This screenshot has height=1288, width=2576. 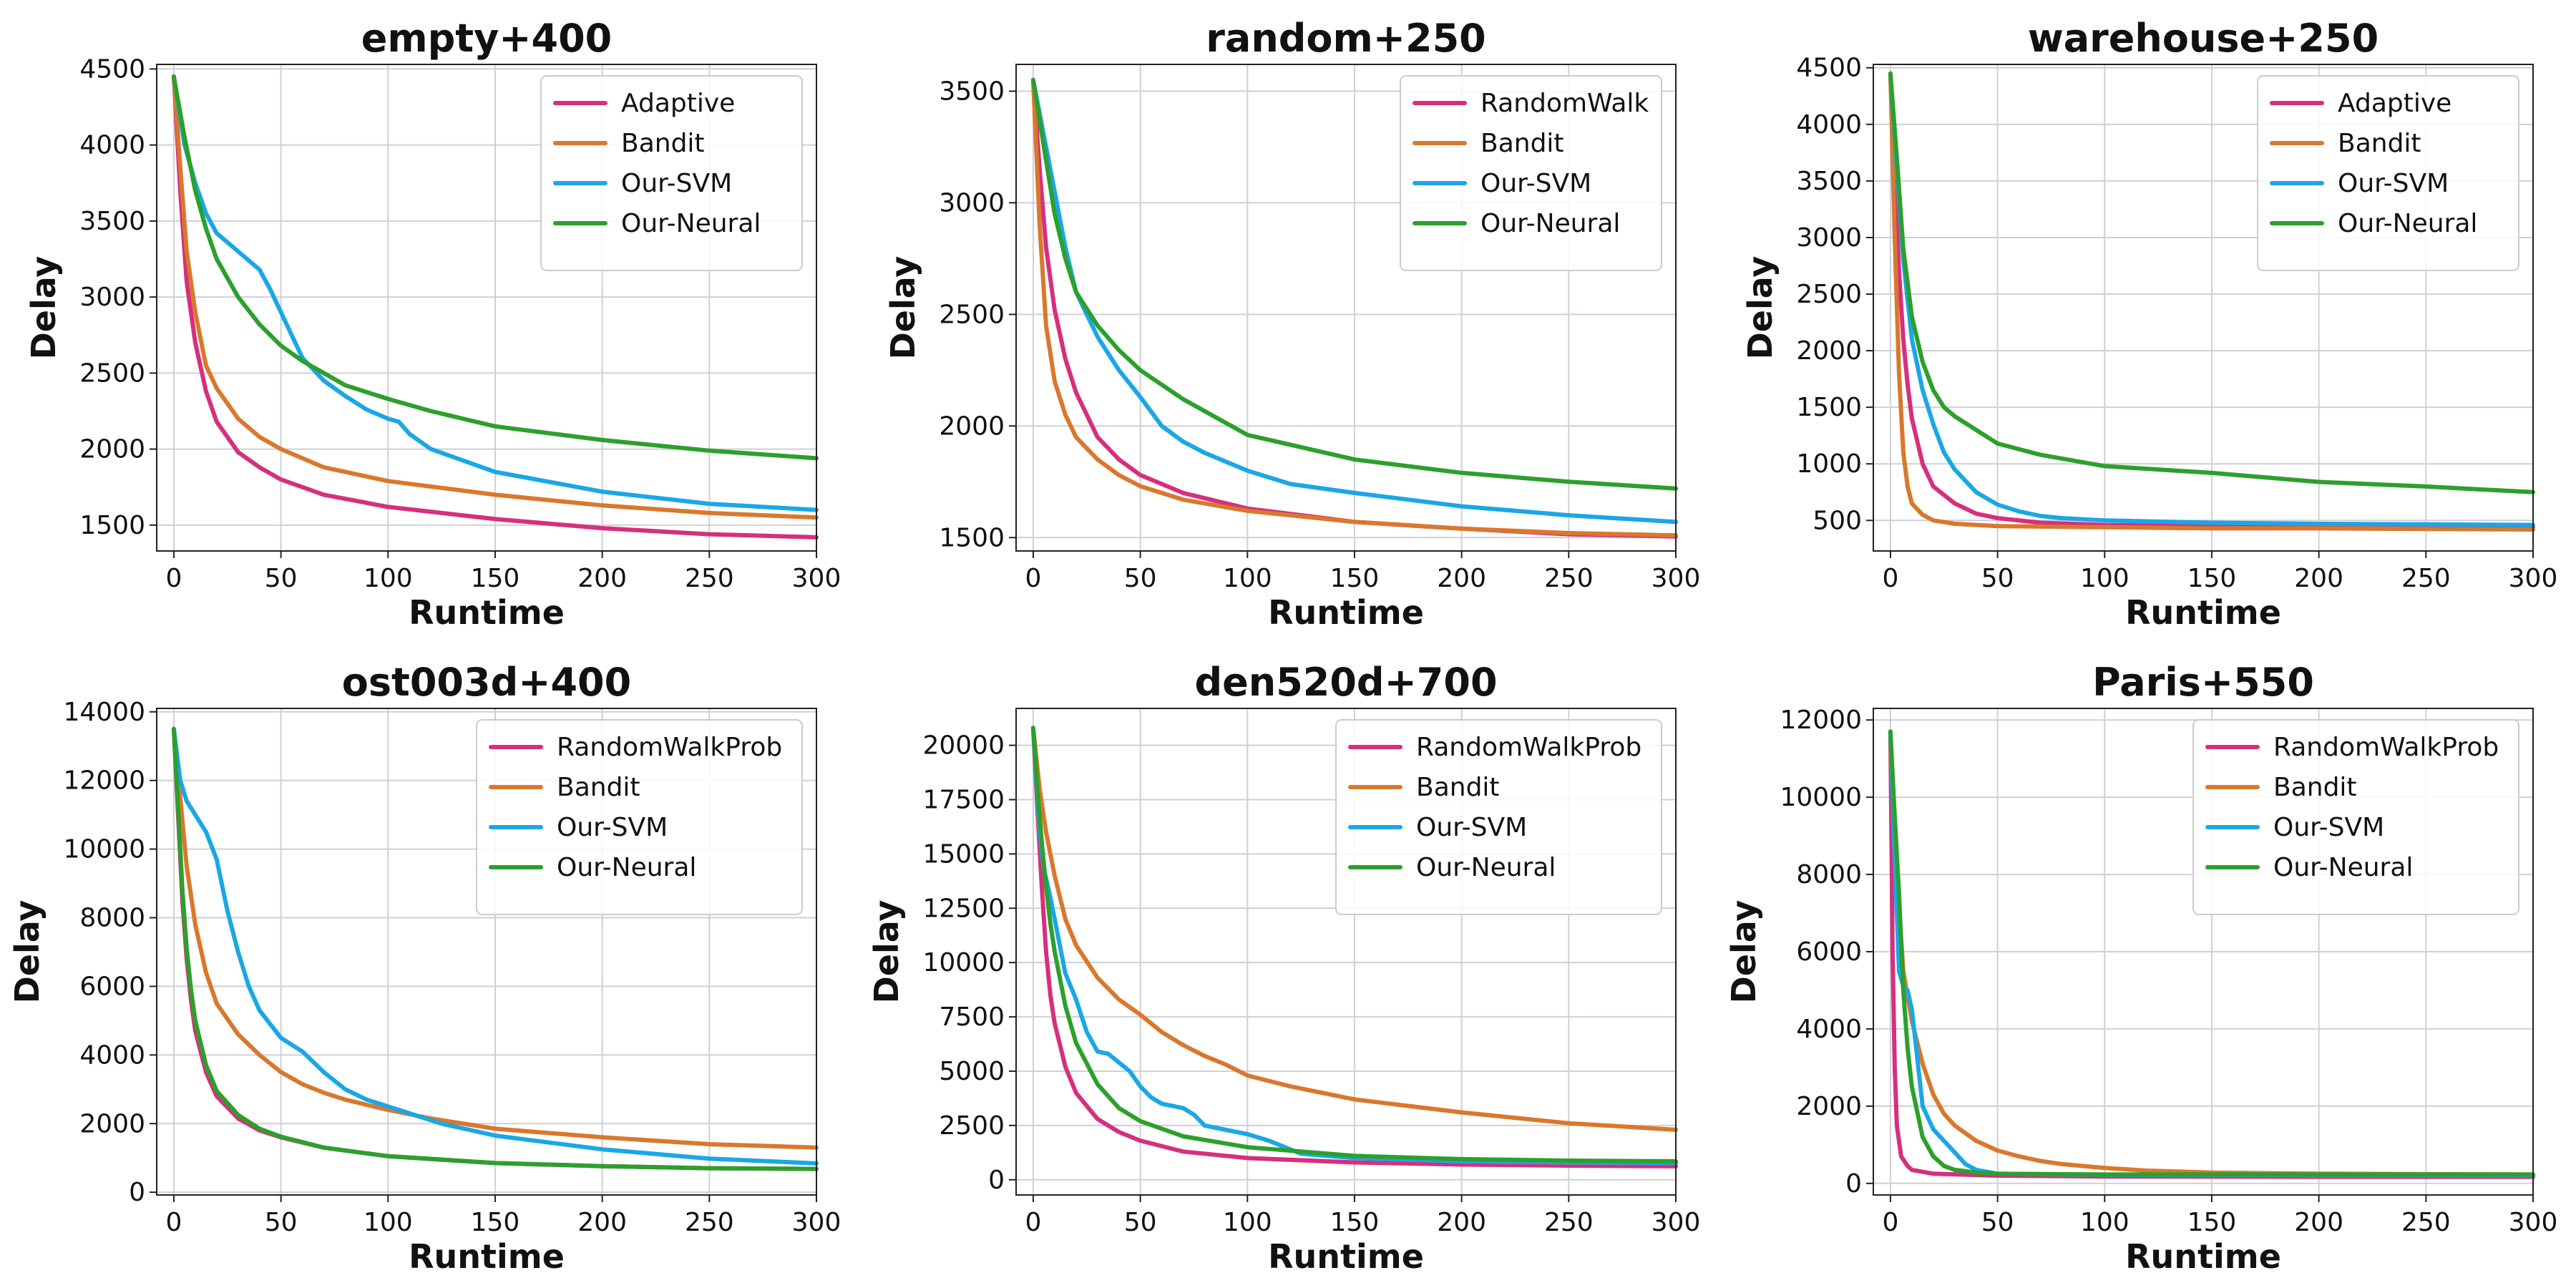 What do you see at coordinates (964, 962) in the screenshot?
I see `y-tick-label: 10000` at bounding box center [964, 962].